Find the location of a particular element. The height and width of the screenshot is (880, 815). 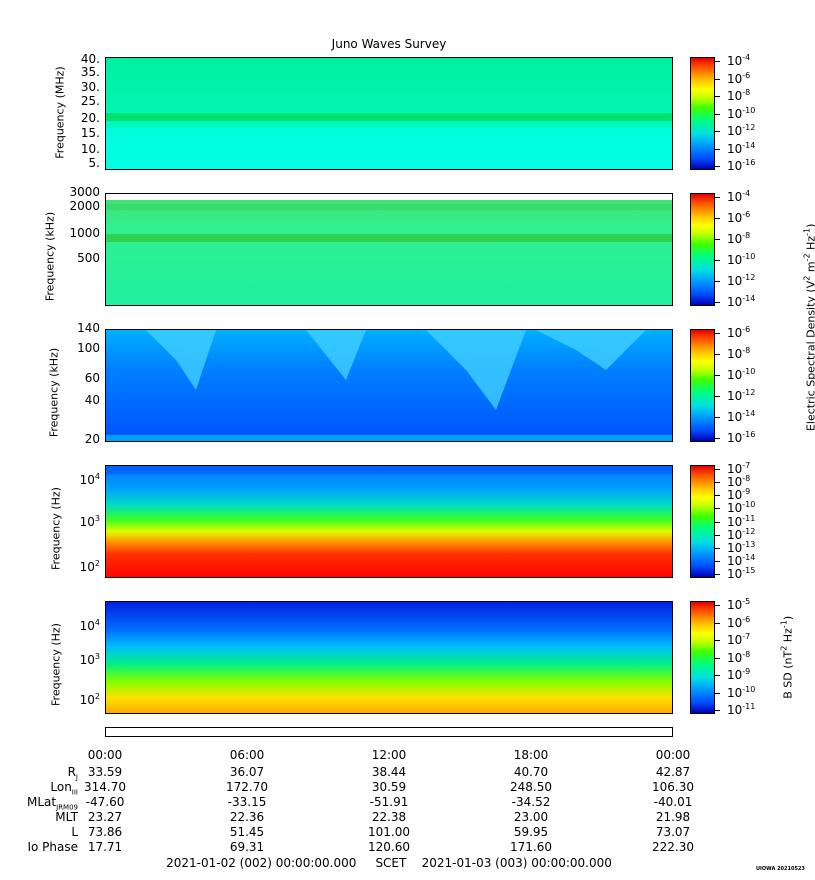

ephemeris-value-1-3: 38.44 is located at coordinates (389, 772).